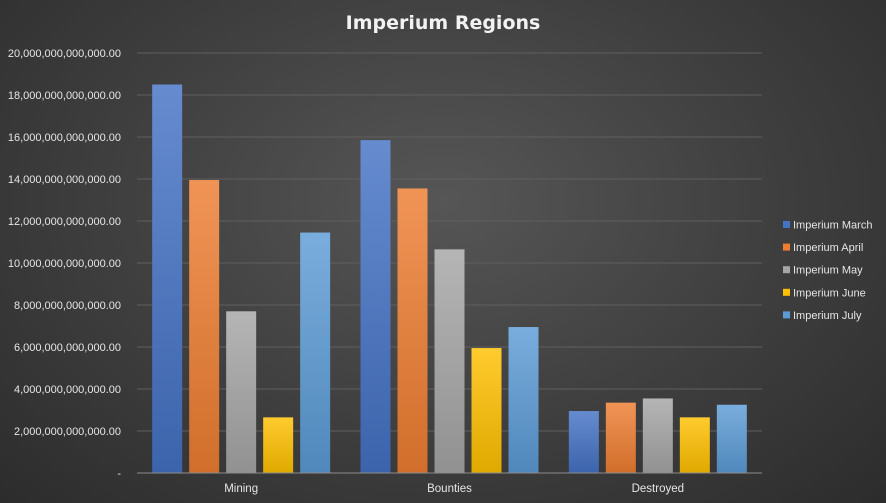 The width and height of the screenshot is (886, 503). I want to click on x-tick-label: Mining, so click(241, 489).